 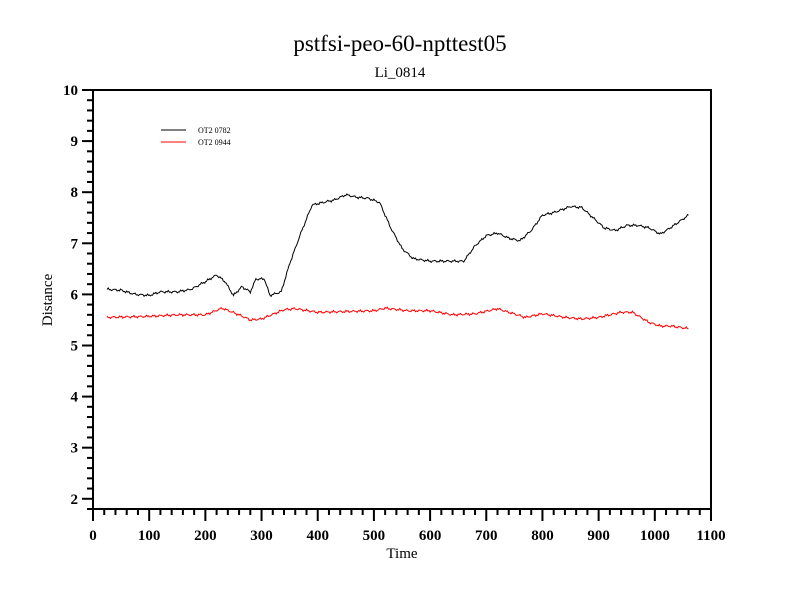 I want to click on y-tick-label: 4, so click(x=75, y=398).